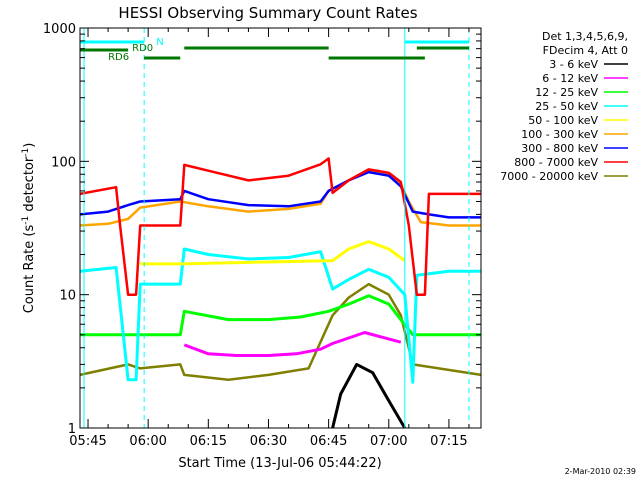 The image size is (640, 480). What do you see at coordinates (63, 162) in the screenshot?
I see `y-tick-label: 100` at bounding box center [63, 162].